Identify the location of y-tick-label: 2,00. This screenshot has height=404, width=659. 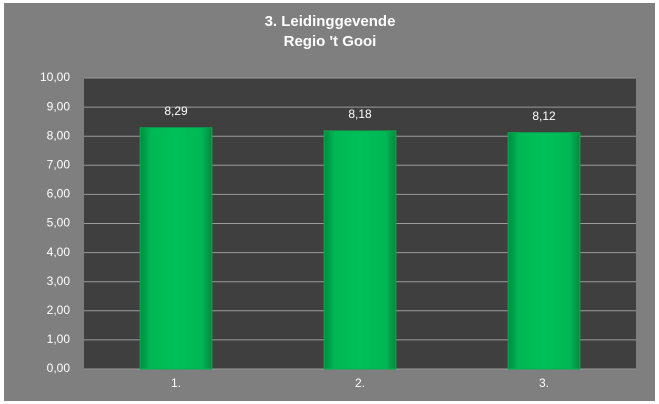
(59, 310).